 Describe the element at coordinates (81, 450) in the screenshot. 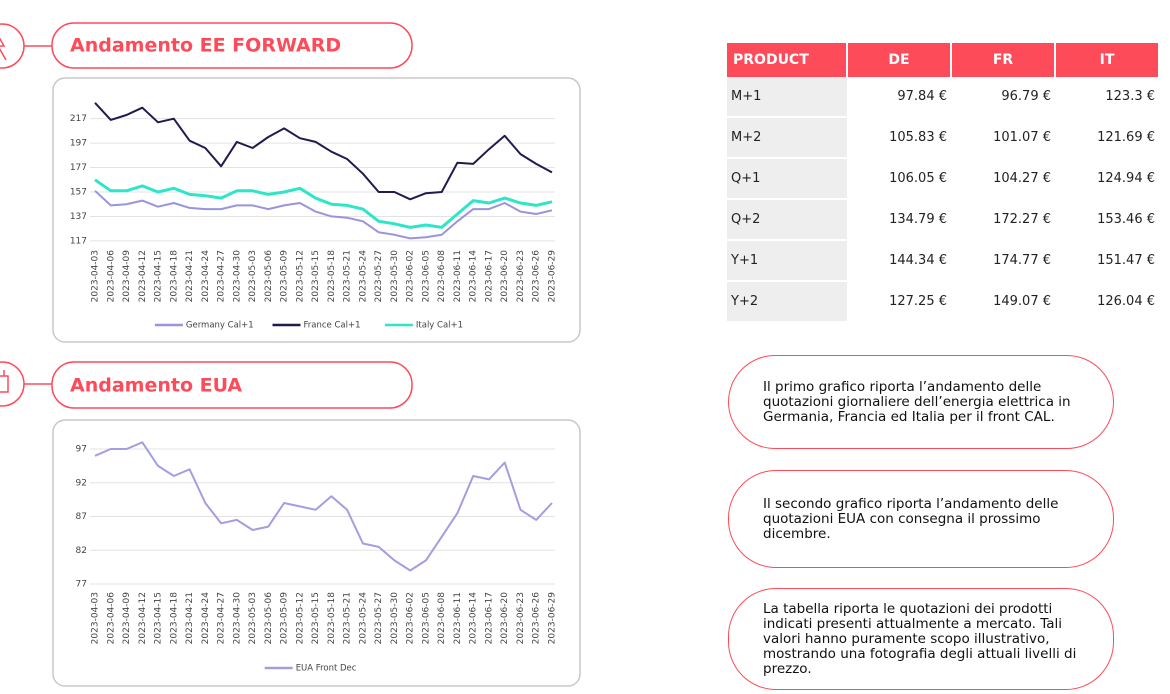

I see `y-tick-label: 97` at that location.